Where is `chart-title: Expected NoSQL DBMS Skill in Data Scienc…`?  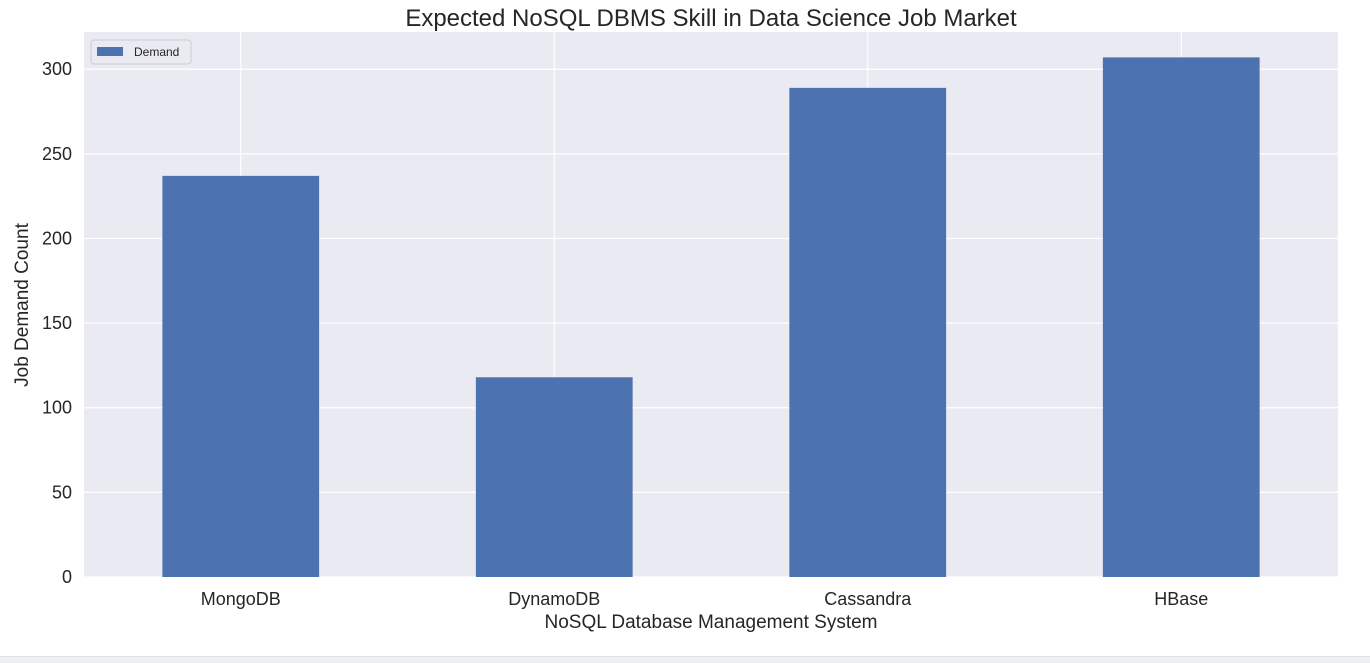
chart-title: Expected NoSQL DBMS Skill in Data Scienc… is located at coordinates (711, 18).